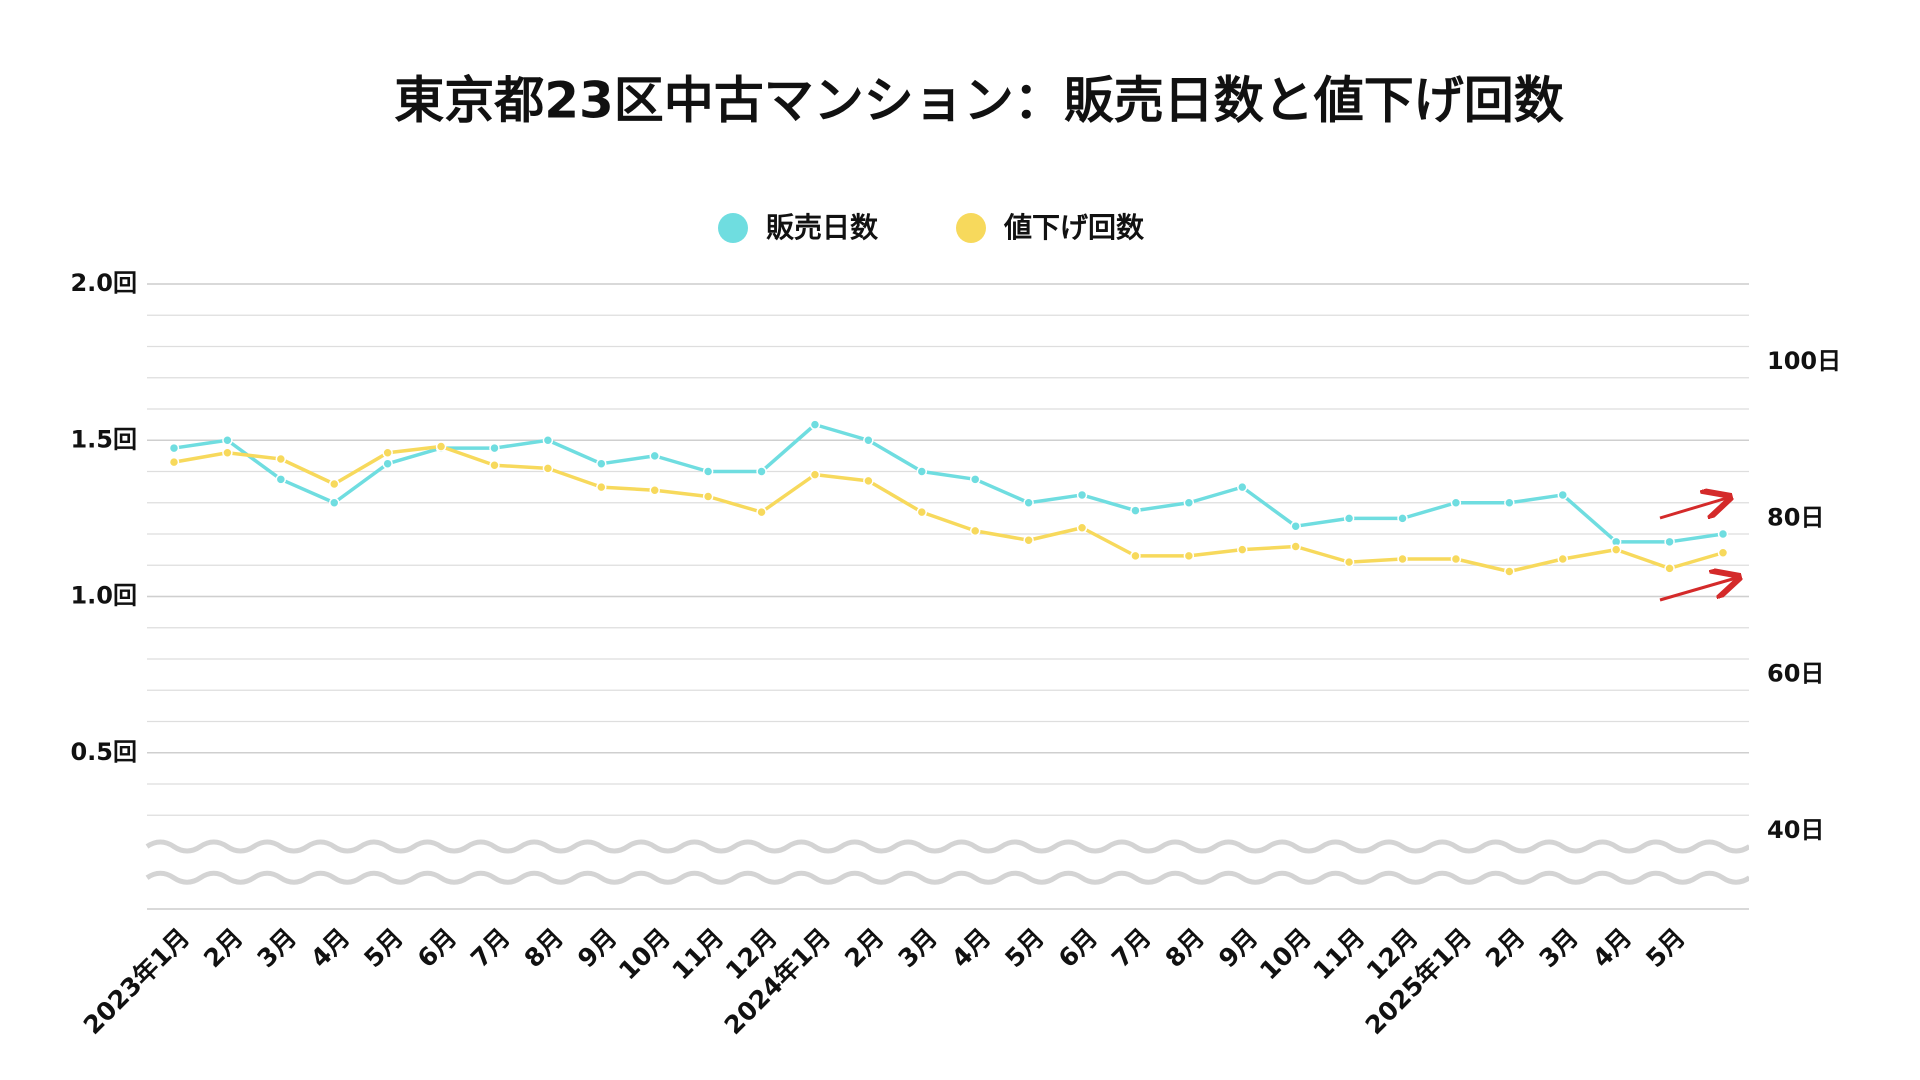 This screenshot has width=1920, height=1080. I want to click on legend-label: 販売日数, so click(822, 227).